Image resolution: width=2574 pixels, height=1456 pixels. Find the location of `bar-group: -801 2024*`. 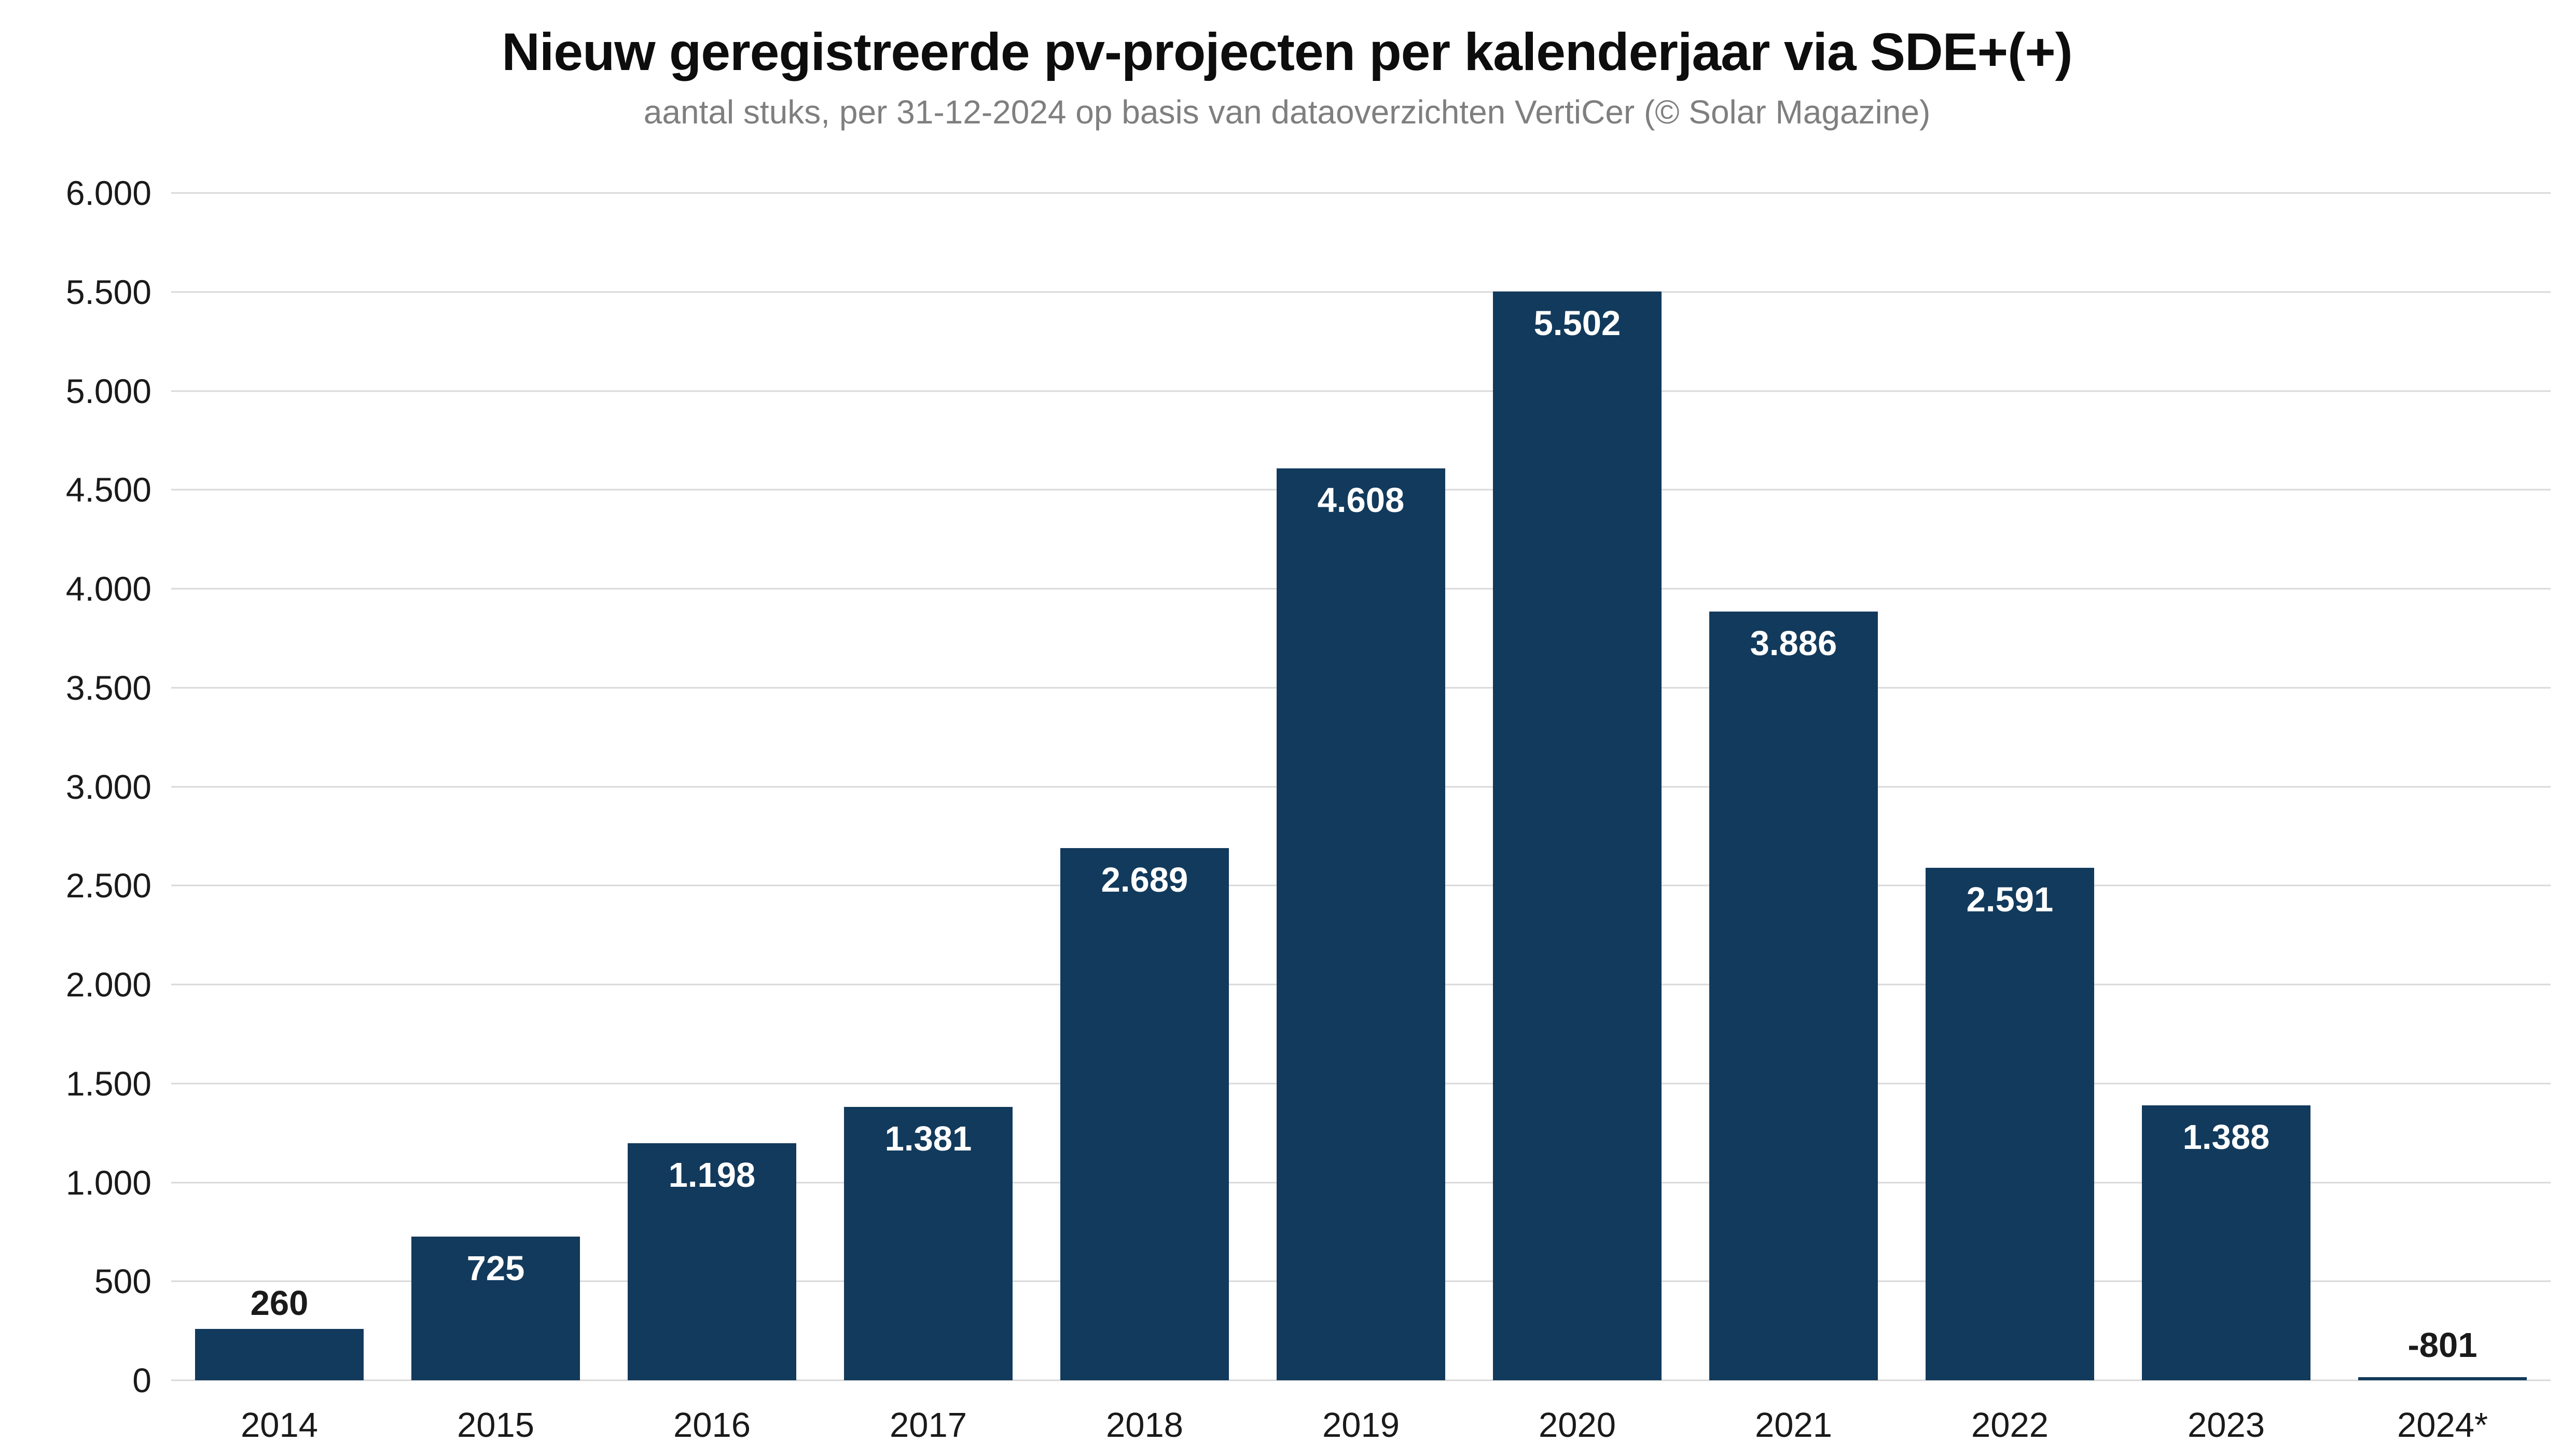

bar-group: -801 2024* is located at coordinates (2442, 819).